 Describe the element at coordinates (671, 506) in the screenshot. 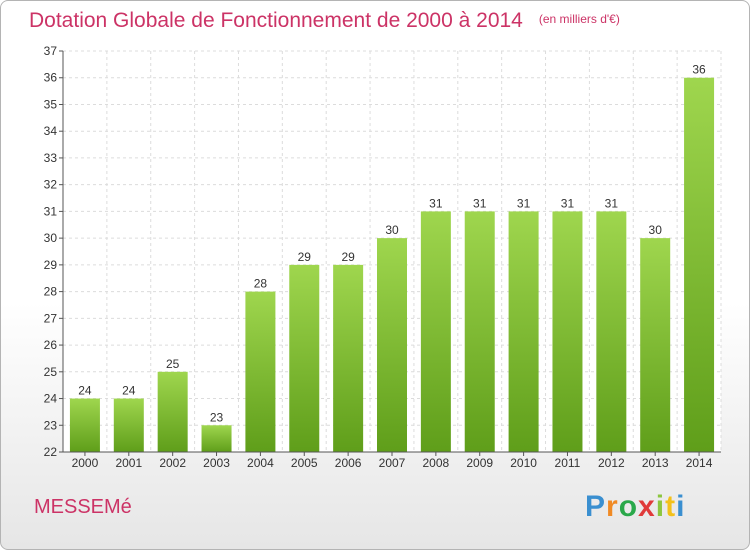

I see `logo-letter: t` at that location.